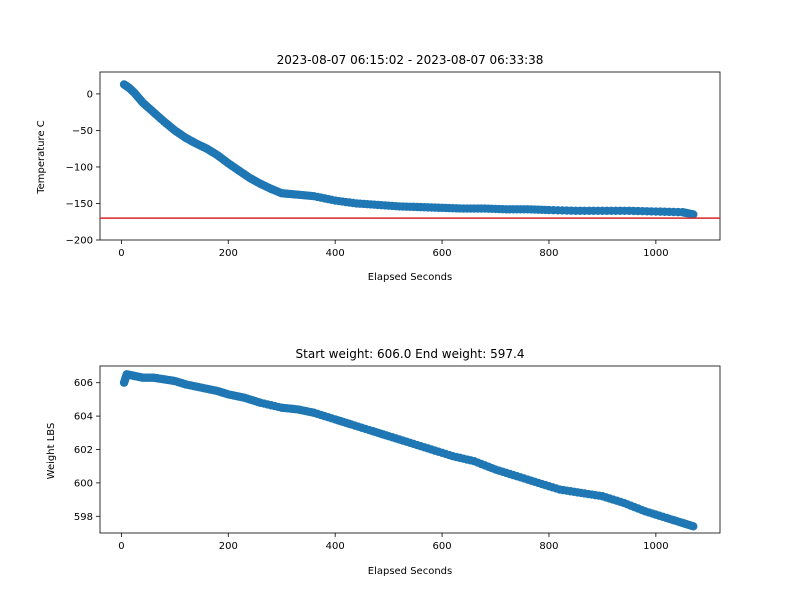  Describe the element at coordinates (83, 517) in the screenshot. I see `weight-y-tick-label: 598` at that location.